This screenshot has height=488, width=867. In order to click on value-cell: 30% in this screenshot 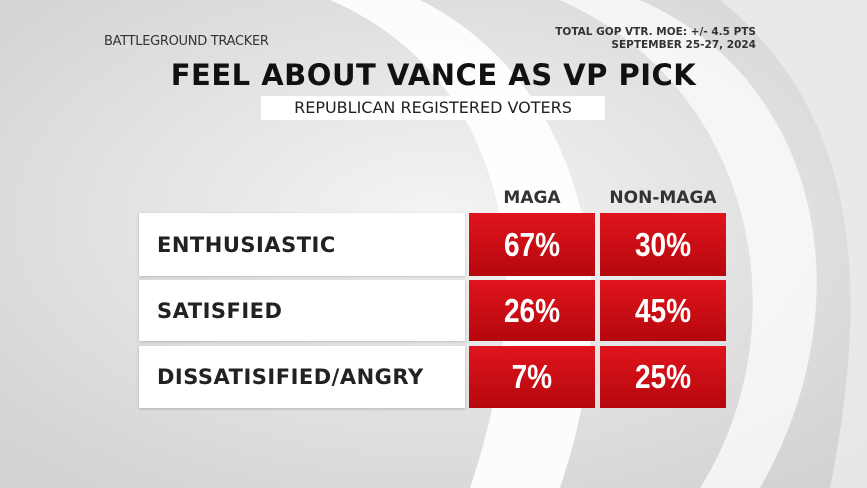, I will do `click(663, 244)`.